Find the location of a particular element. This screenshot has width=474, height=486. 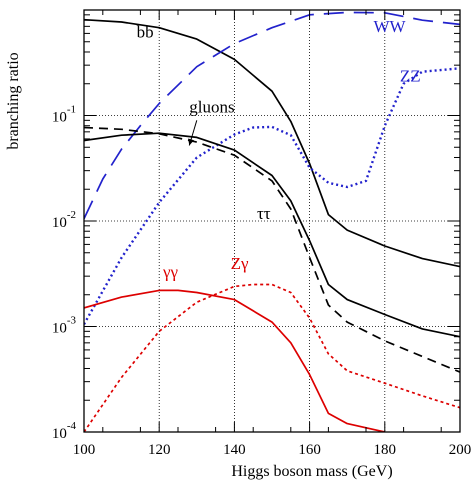

y-axis-title: branching ratio is located at coordinates (13, 100).